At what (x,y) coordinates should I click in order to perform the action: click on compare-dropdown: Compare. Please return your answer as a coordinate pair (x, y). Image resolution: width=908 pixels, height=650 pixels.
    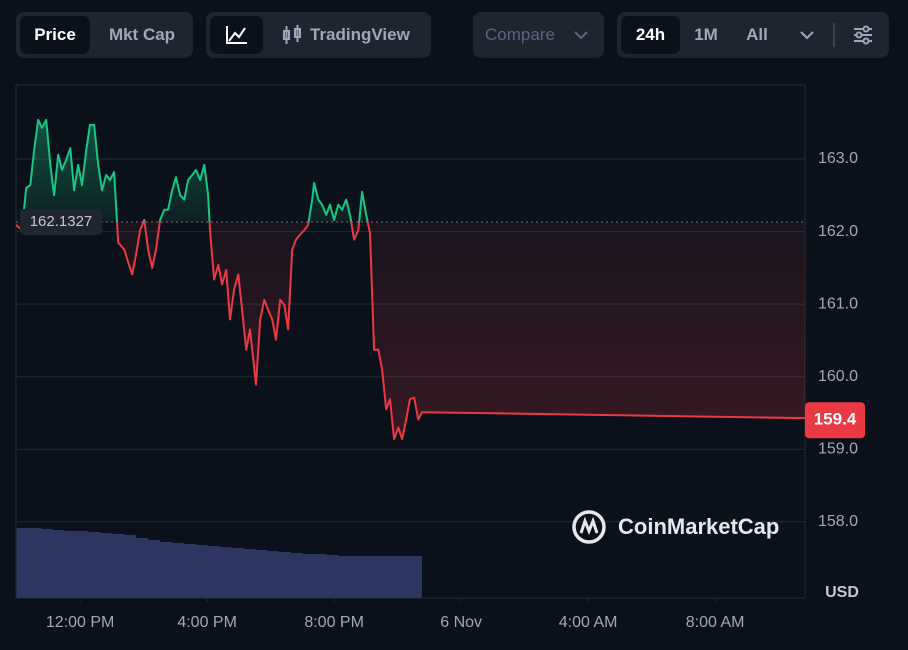
    Looking at the image, I should click on (538, 35).